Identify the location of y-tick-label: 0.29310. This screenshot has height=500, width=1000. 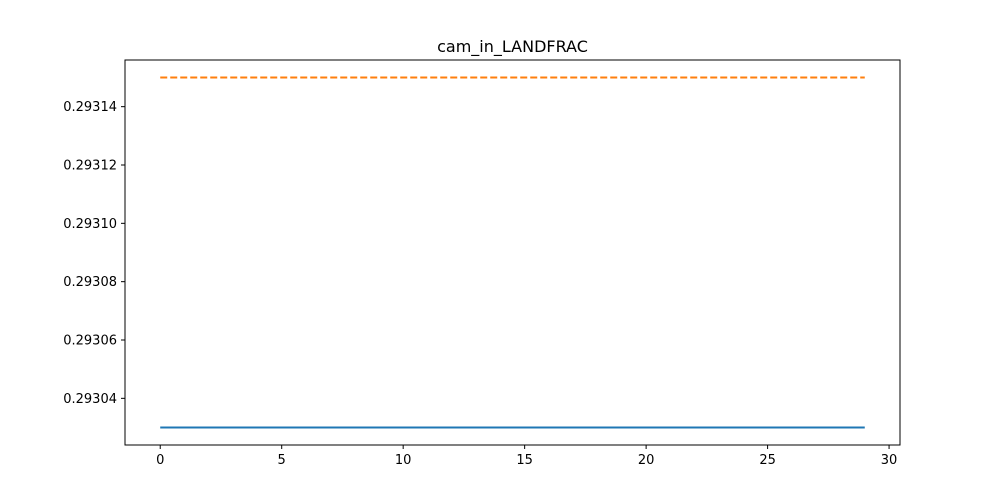
(90, 224).